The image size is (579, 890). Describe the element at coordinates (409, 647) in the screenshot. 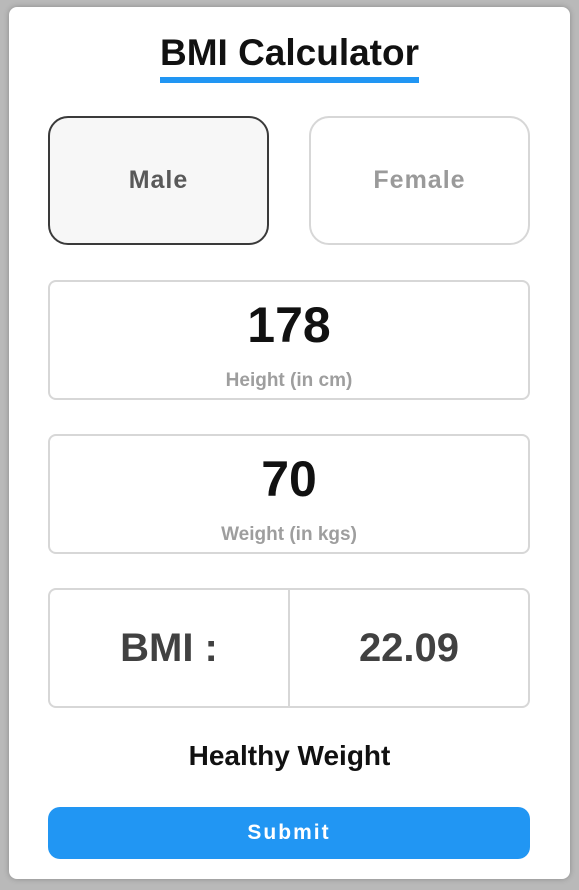

I see `bmi-value: 22.09` at that location.